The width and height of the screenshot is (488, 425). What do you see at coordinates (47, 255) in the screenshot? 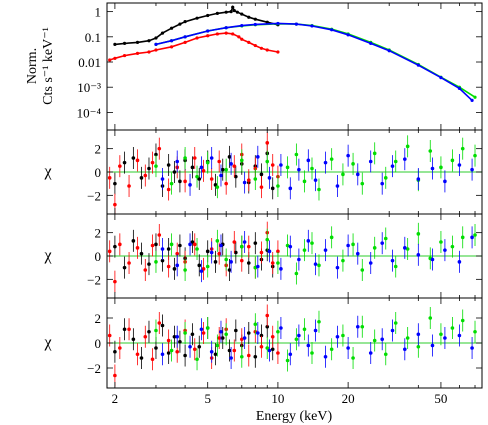
I see `residuals-2-ylabel: χ` at bounding box center [47, 255].